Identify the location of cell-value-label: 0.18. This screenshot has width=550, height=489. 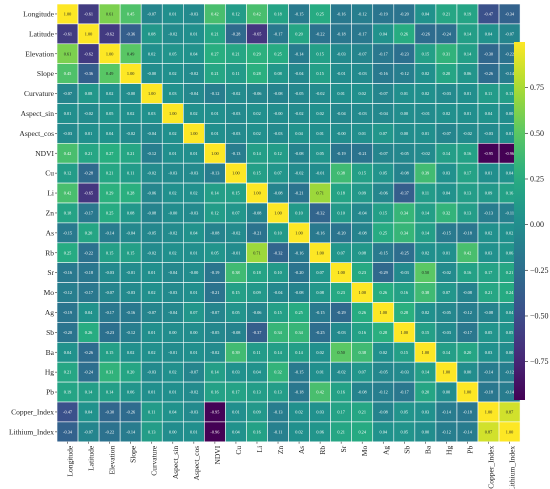
(278, 13).